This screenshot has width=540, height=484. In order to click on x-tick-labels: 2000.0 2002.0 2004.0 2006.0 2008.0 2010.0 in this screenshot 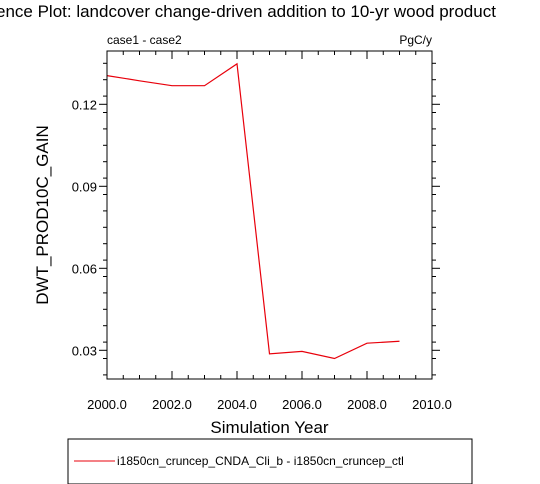, I will do `click(269, 404)`.